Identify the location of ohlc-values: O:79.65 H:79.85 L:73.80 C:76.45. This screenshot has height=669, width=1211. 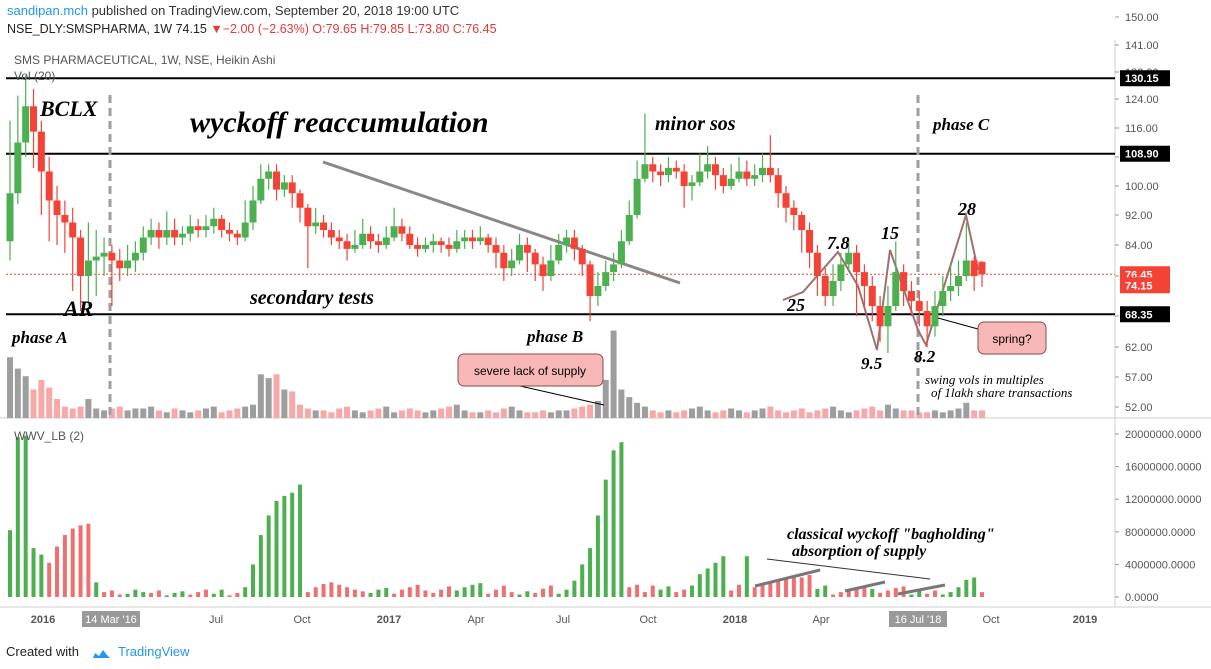
(404, 29).